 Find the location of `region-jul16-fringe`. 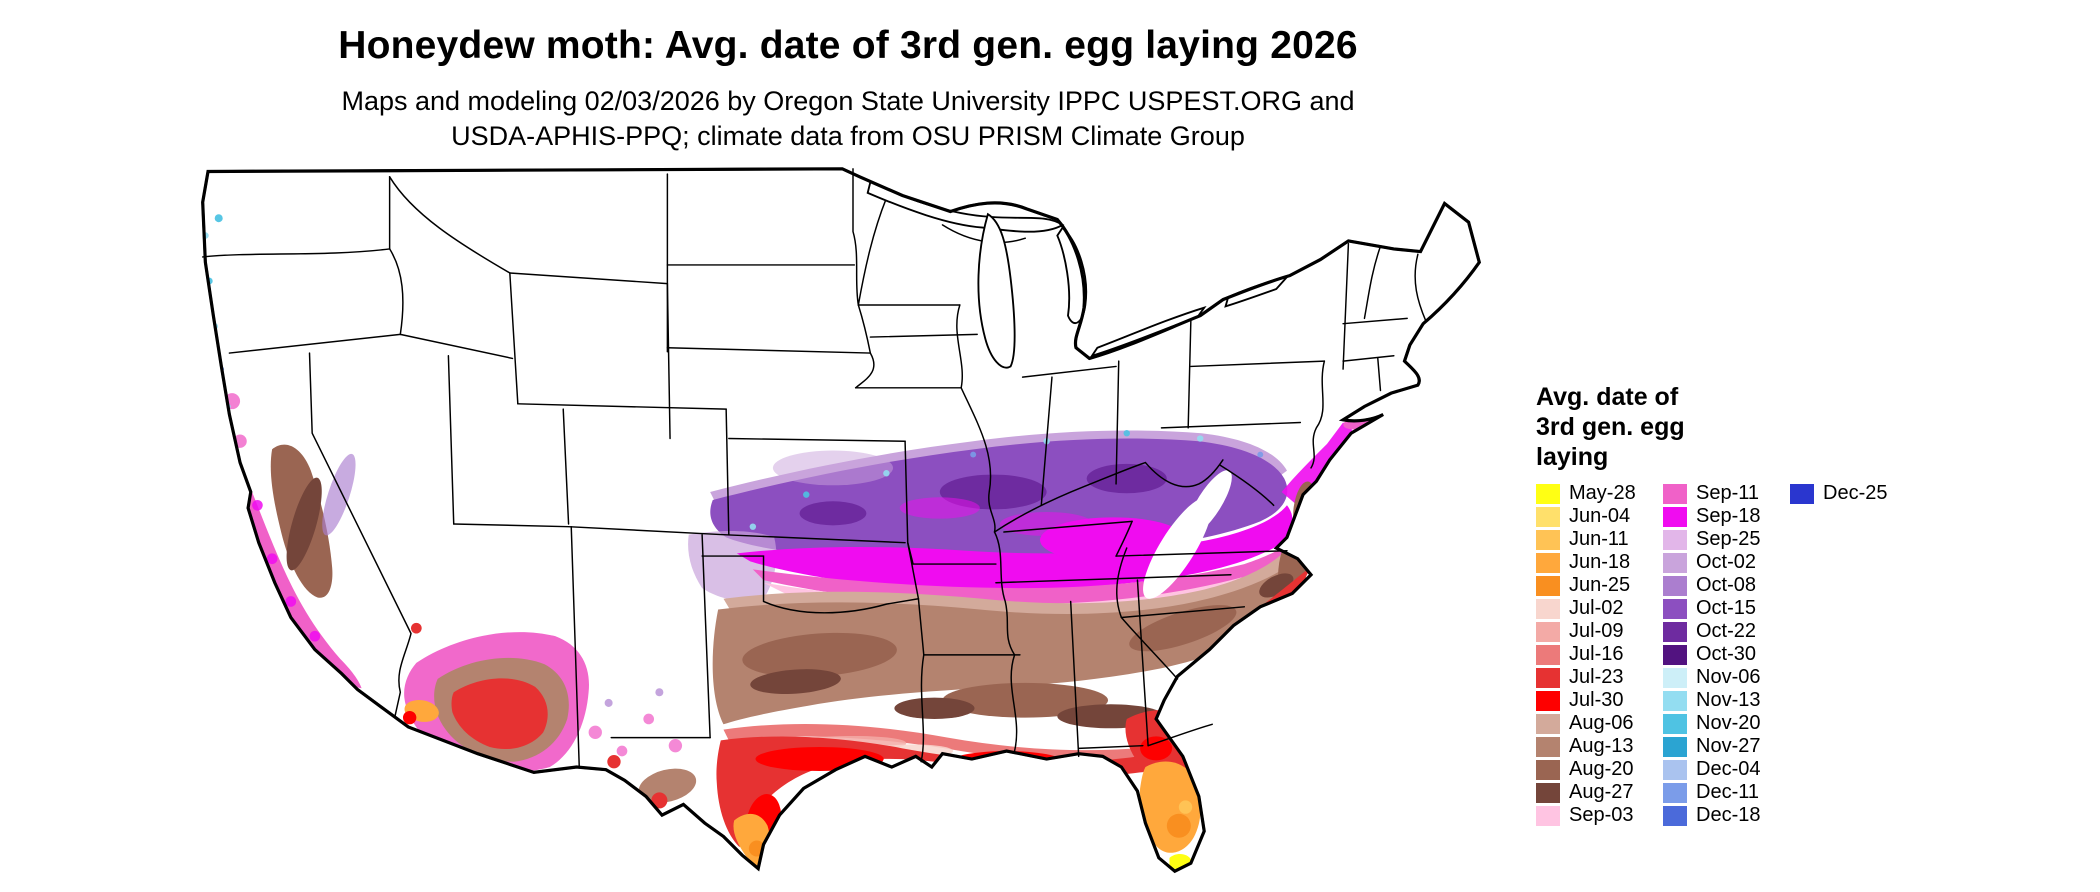

region-jul16-fringe is located at coordinates (1002, 731).